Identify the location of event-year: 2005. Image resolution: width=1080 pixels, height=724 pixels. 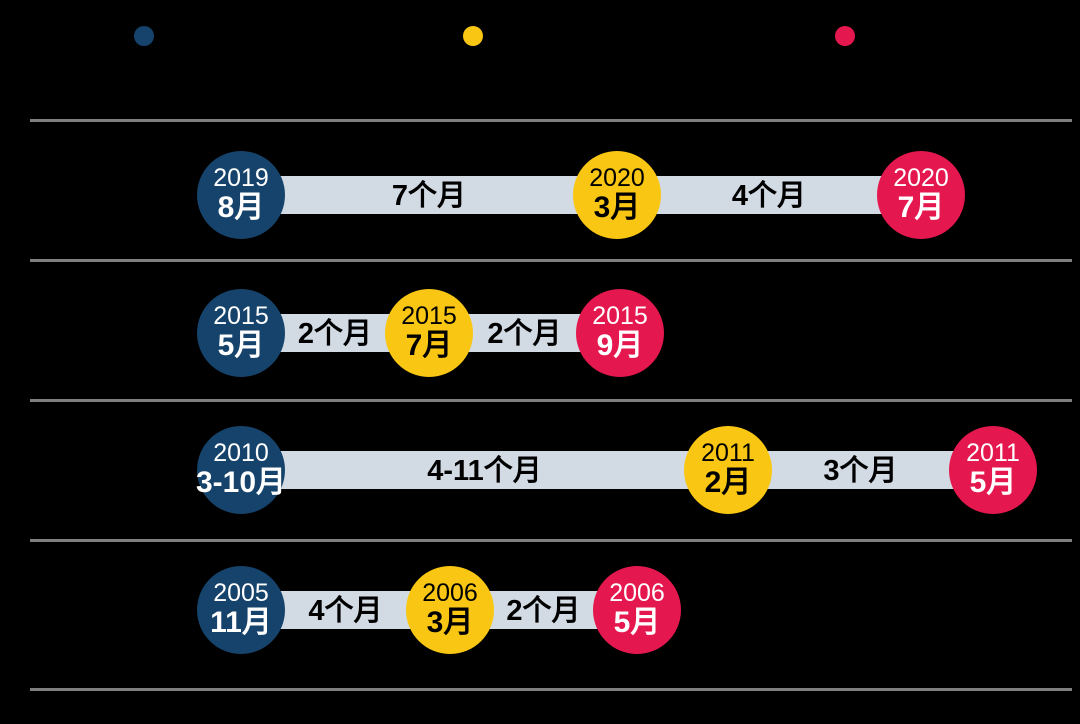
(241, 593).